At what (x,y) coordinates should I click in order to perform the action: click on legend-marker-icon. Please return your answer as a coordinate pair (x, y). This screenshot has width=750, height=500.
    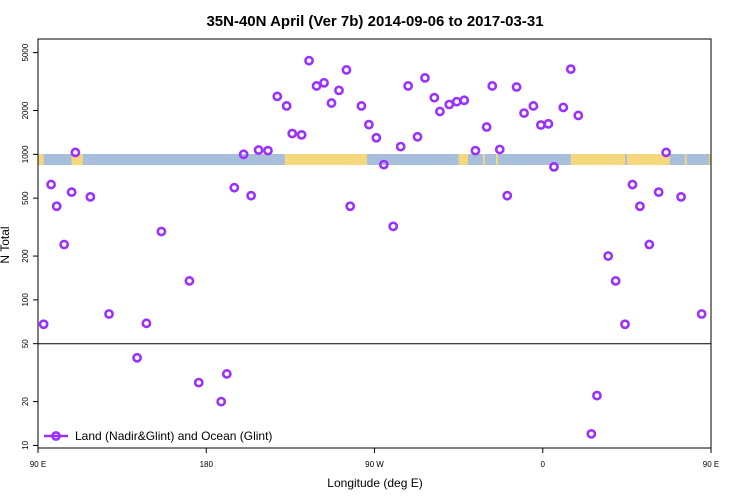
    Looking at the image, I should click on (56, 436).